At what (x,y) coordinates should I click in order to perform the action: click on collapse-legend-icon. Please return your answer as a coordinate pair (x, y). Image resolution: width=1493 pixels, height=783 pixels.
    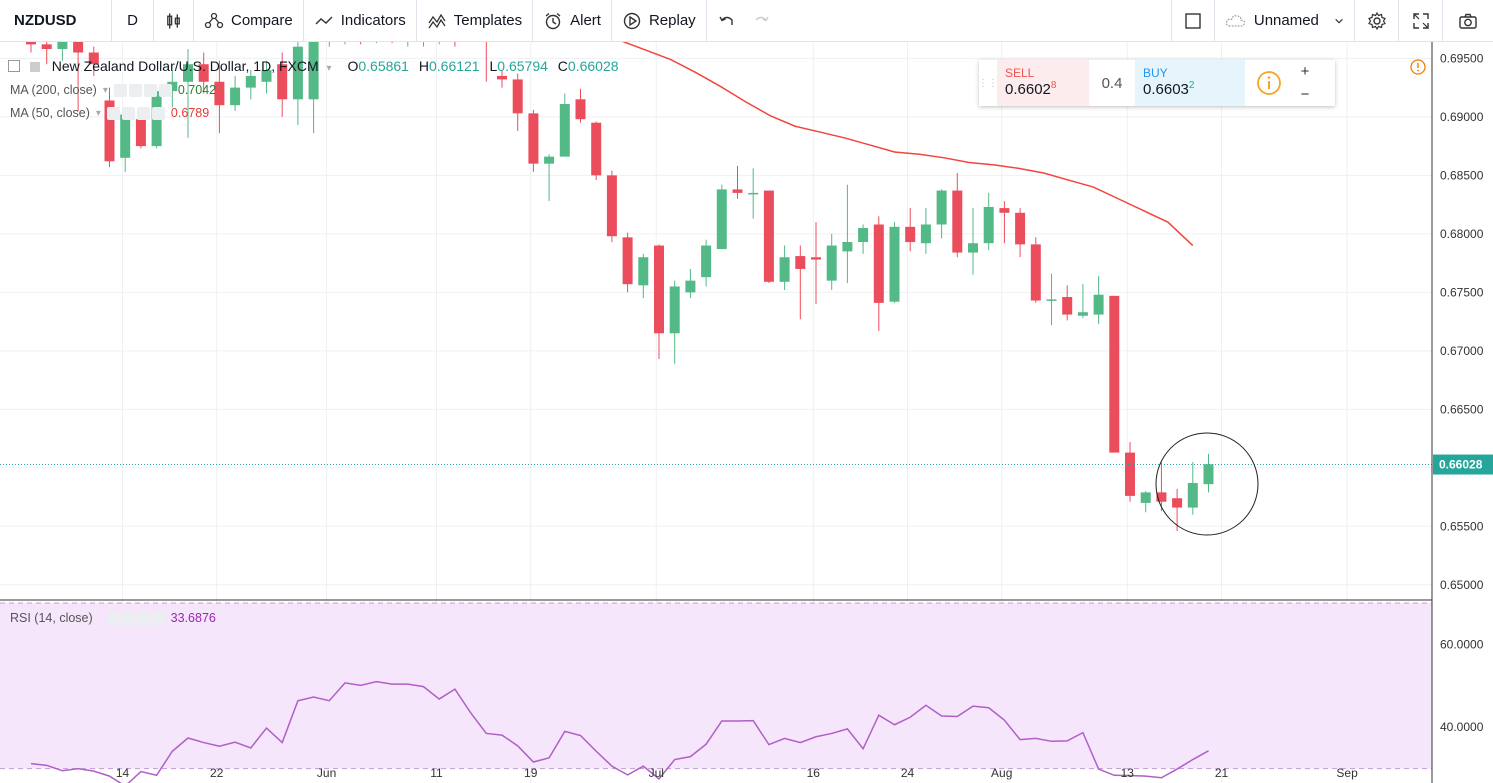
    Looking at the image, I should click on (14, 66).